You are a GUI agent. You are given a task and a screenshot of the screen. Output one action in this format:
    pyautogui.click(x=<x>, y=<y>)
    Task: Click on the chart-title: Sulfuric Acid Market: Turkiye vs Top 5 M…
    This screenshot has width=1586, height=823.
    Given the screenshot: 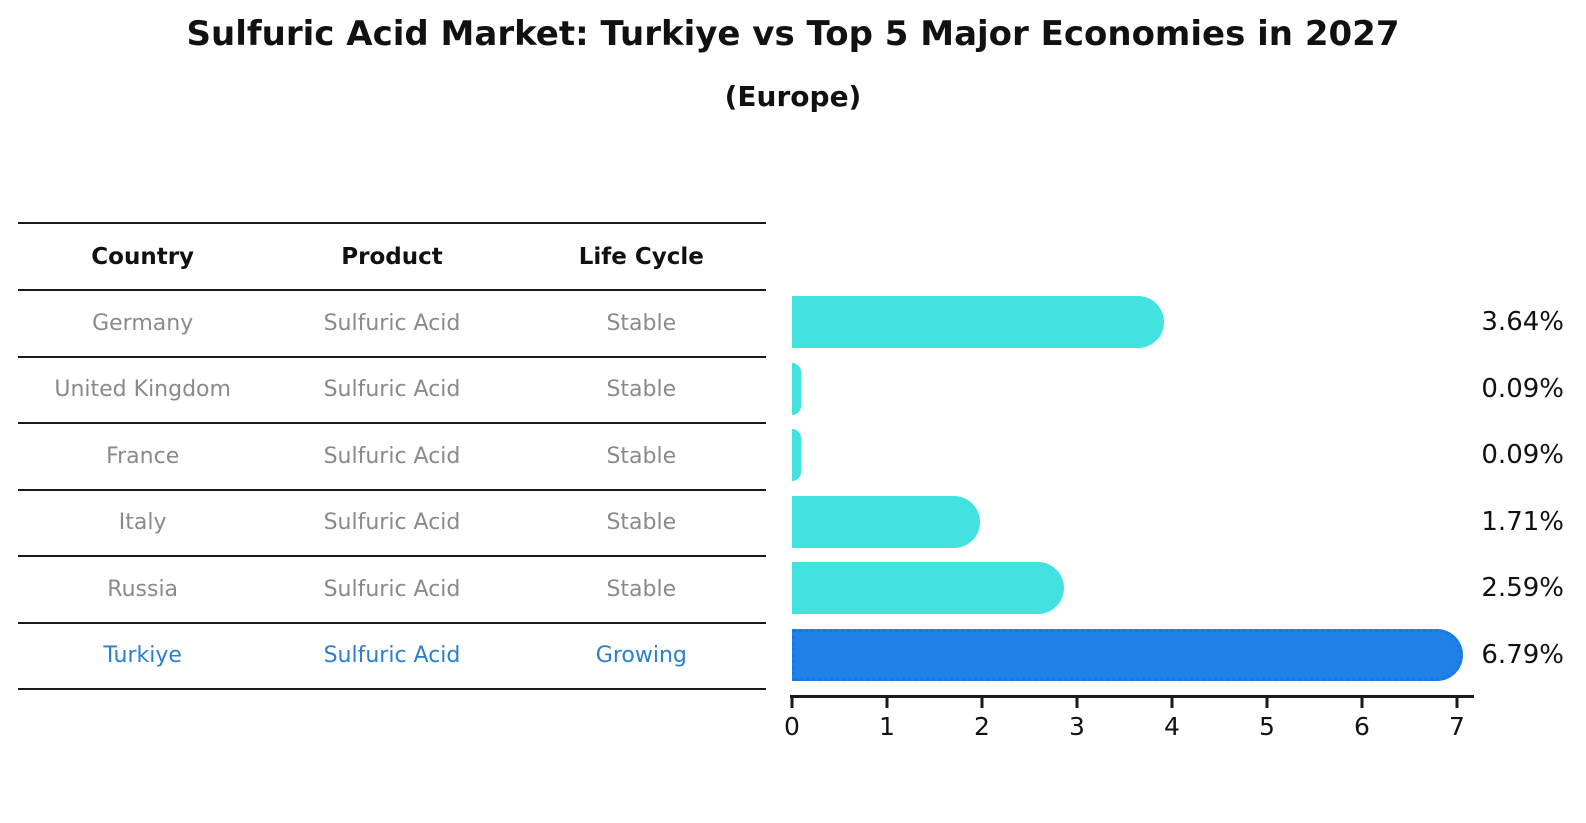 What is the action you would take?
    pyautogui.click(x=793, y=34)
    